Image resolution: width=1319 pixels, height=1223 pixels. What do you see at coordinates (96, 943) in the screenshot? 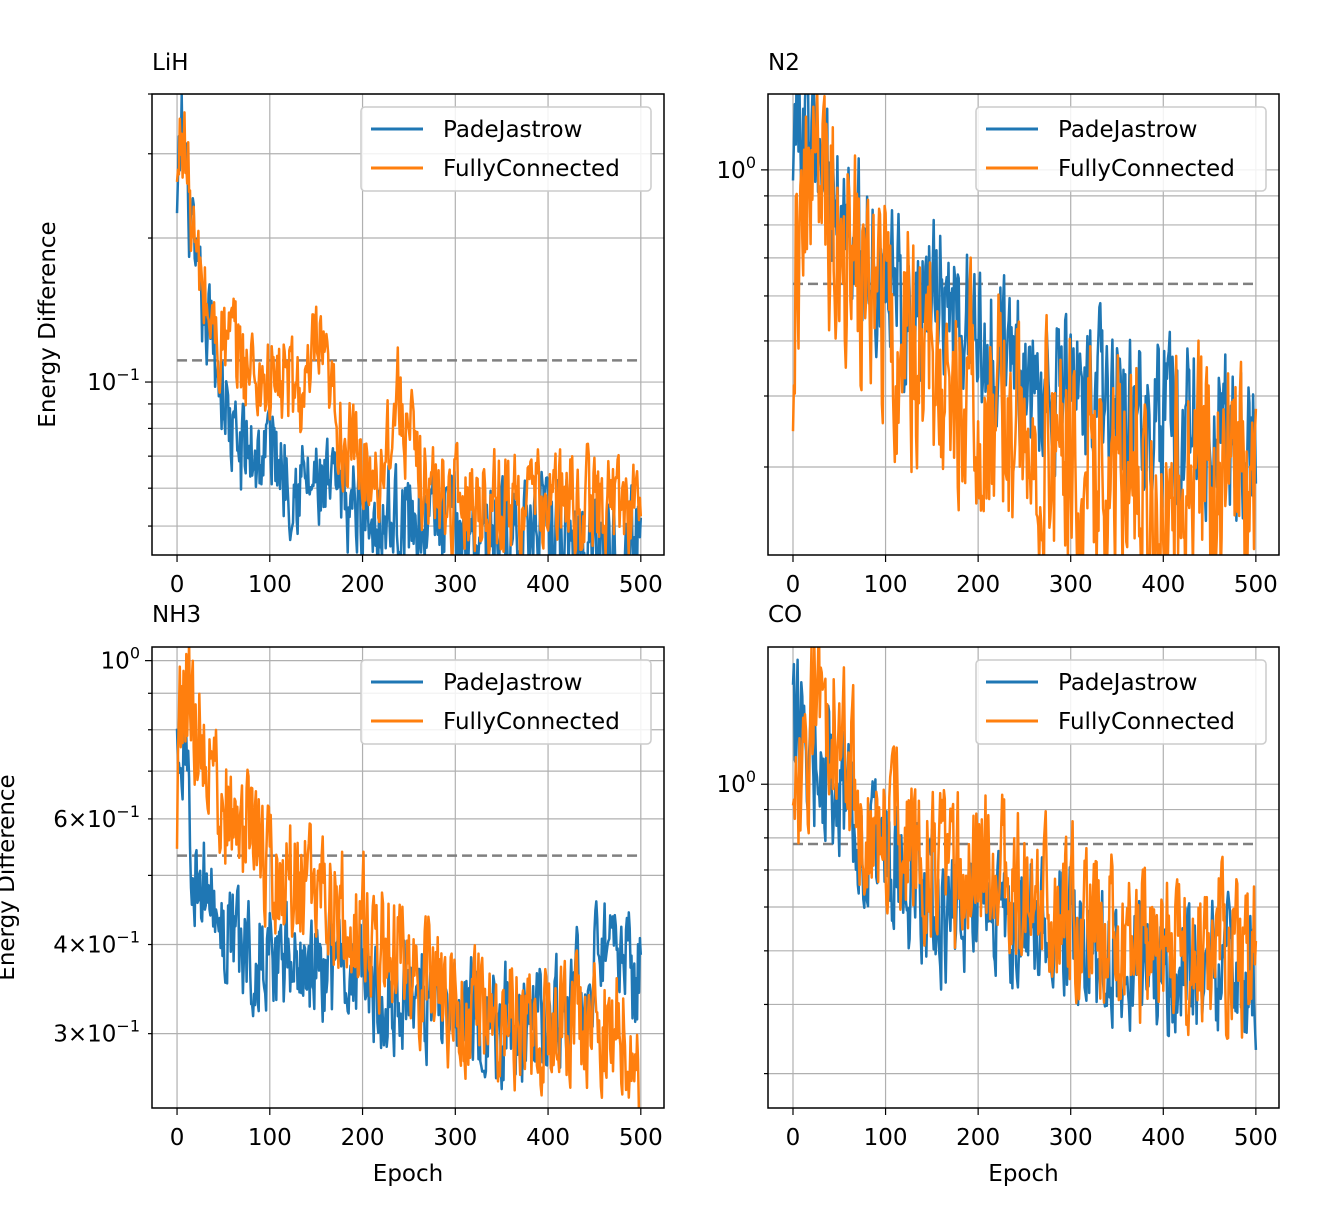
I see `y-tick-label: 4×10⁻¹` at bounding box center [96, 943].